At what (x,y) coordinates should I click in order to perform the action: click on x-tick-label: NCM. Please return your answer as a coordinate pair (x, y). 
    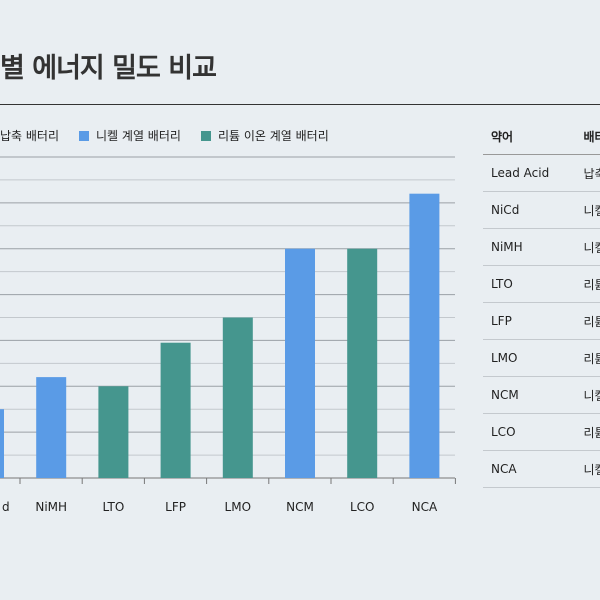
    Looking at the image, I should click on (300, 507).